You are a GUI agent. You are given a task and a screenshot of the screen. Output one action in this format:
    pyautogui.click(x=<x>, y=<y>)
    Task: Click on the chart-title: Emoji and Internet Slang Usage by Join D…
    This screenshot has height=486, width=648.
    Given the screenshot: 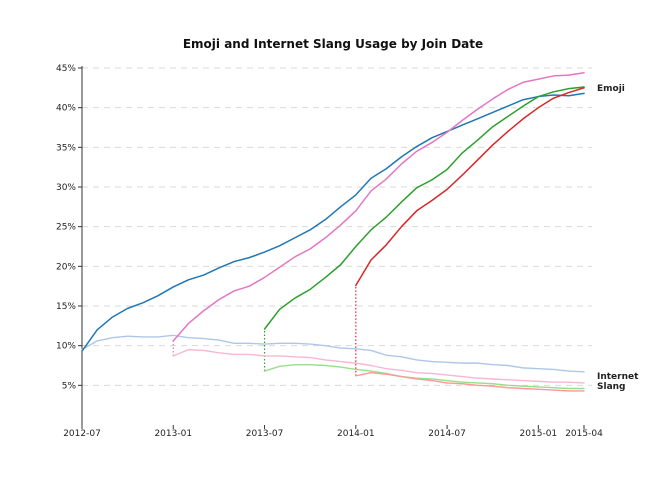 What is the action you would take?
    pyautogui.click(x=333, y=44)
    